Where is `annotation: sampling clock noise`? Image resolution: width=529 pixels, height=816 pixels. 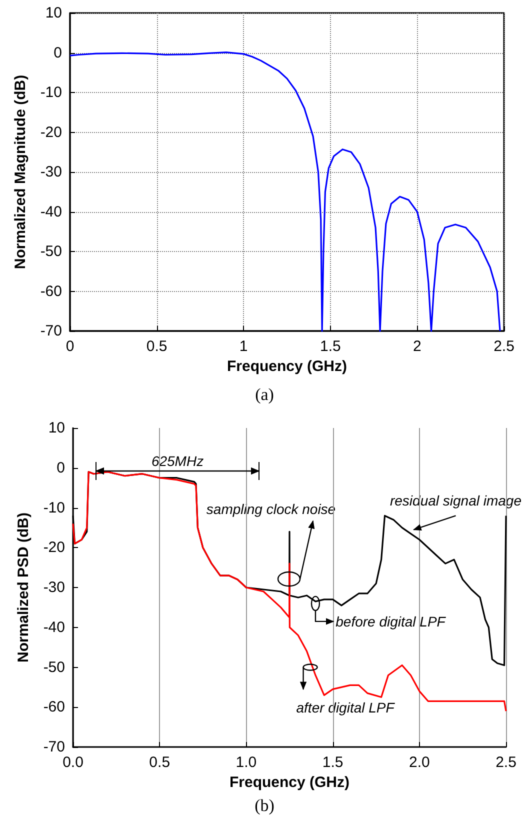
annotation: sampling clock noise is located at coordinates (271, 509).